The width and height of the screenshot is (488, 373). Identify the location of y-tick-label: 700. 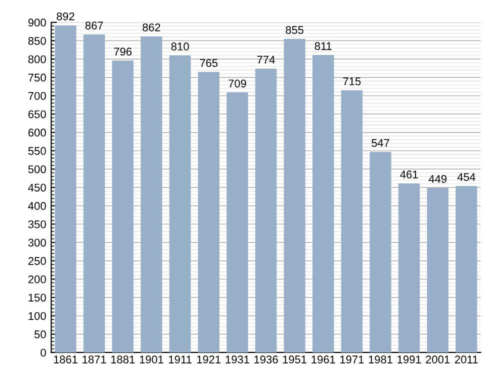
(37, 96).